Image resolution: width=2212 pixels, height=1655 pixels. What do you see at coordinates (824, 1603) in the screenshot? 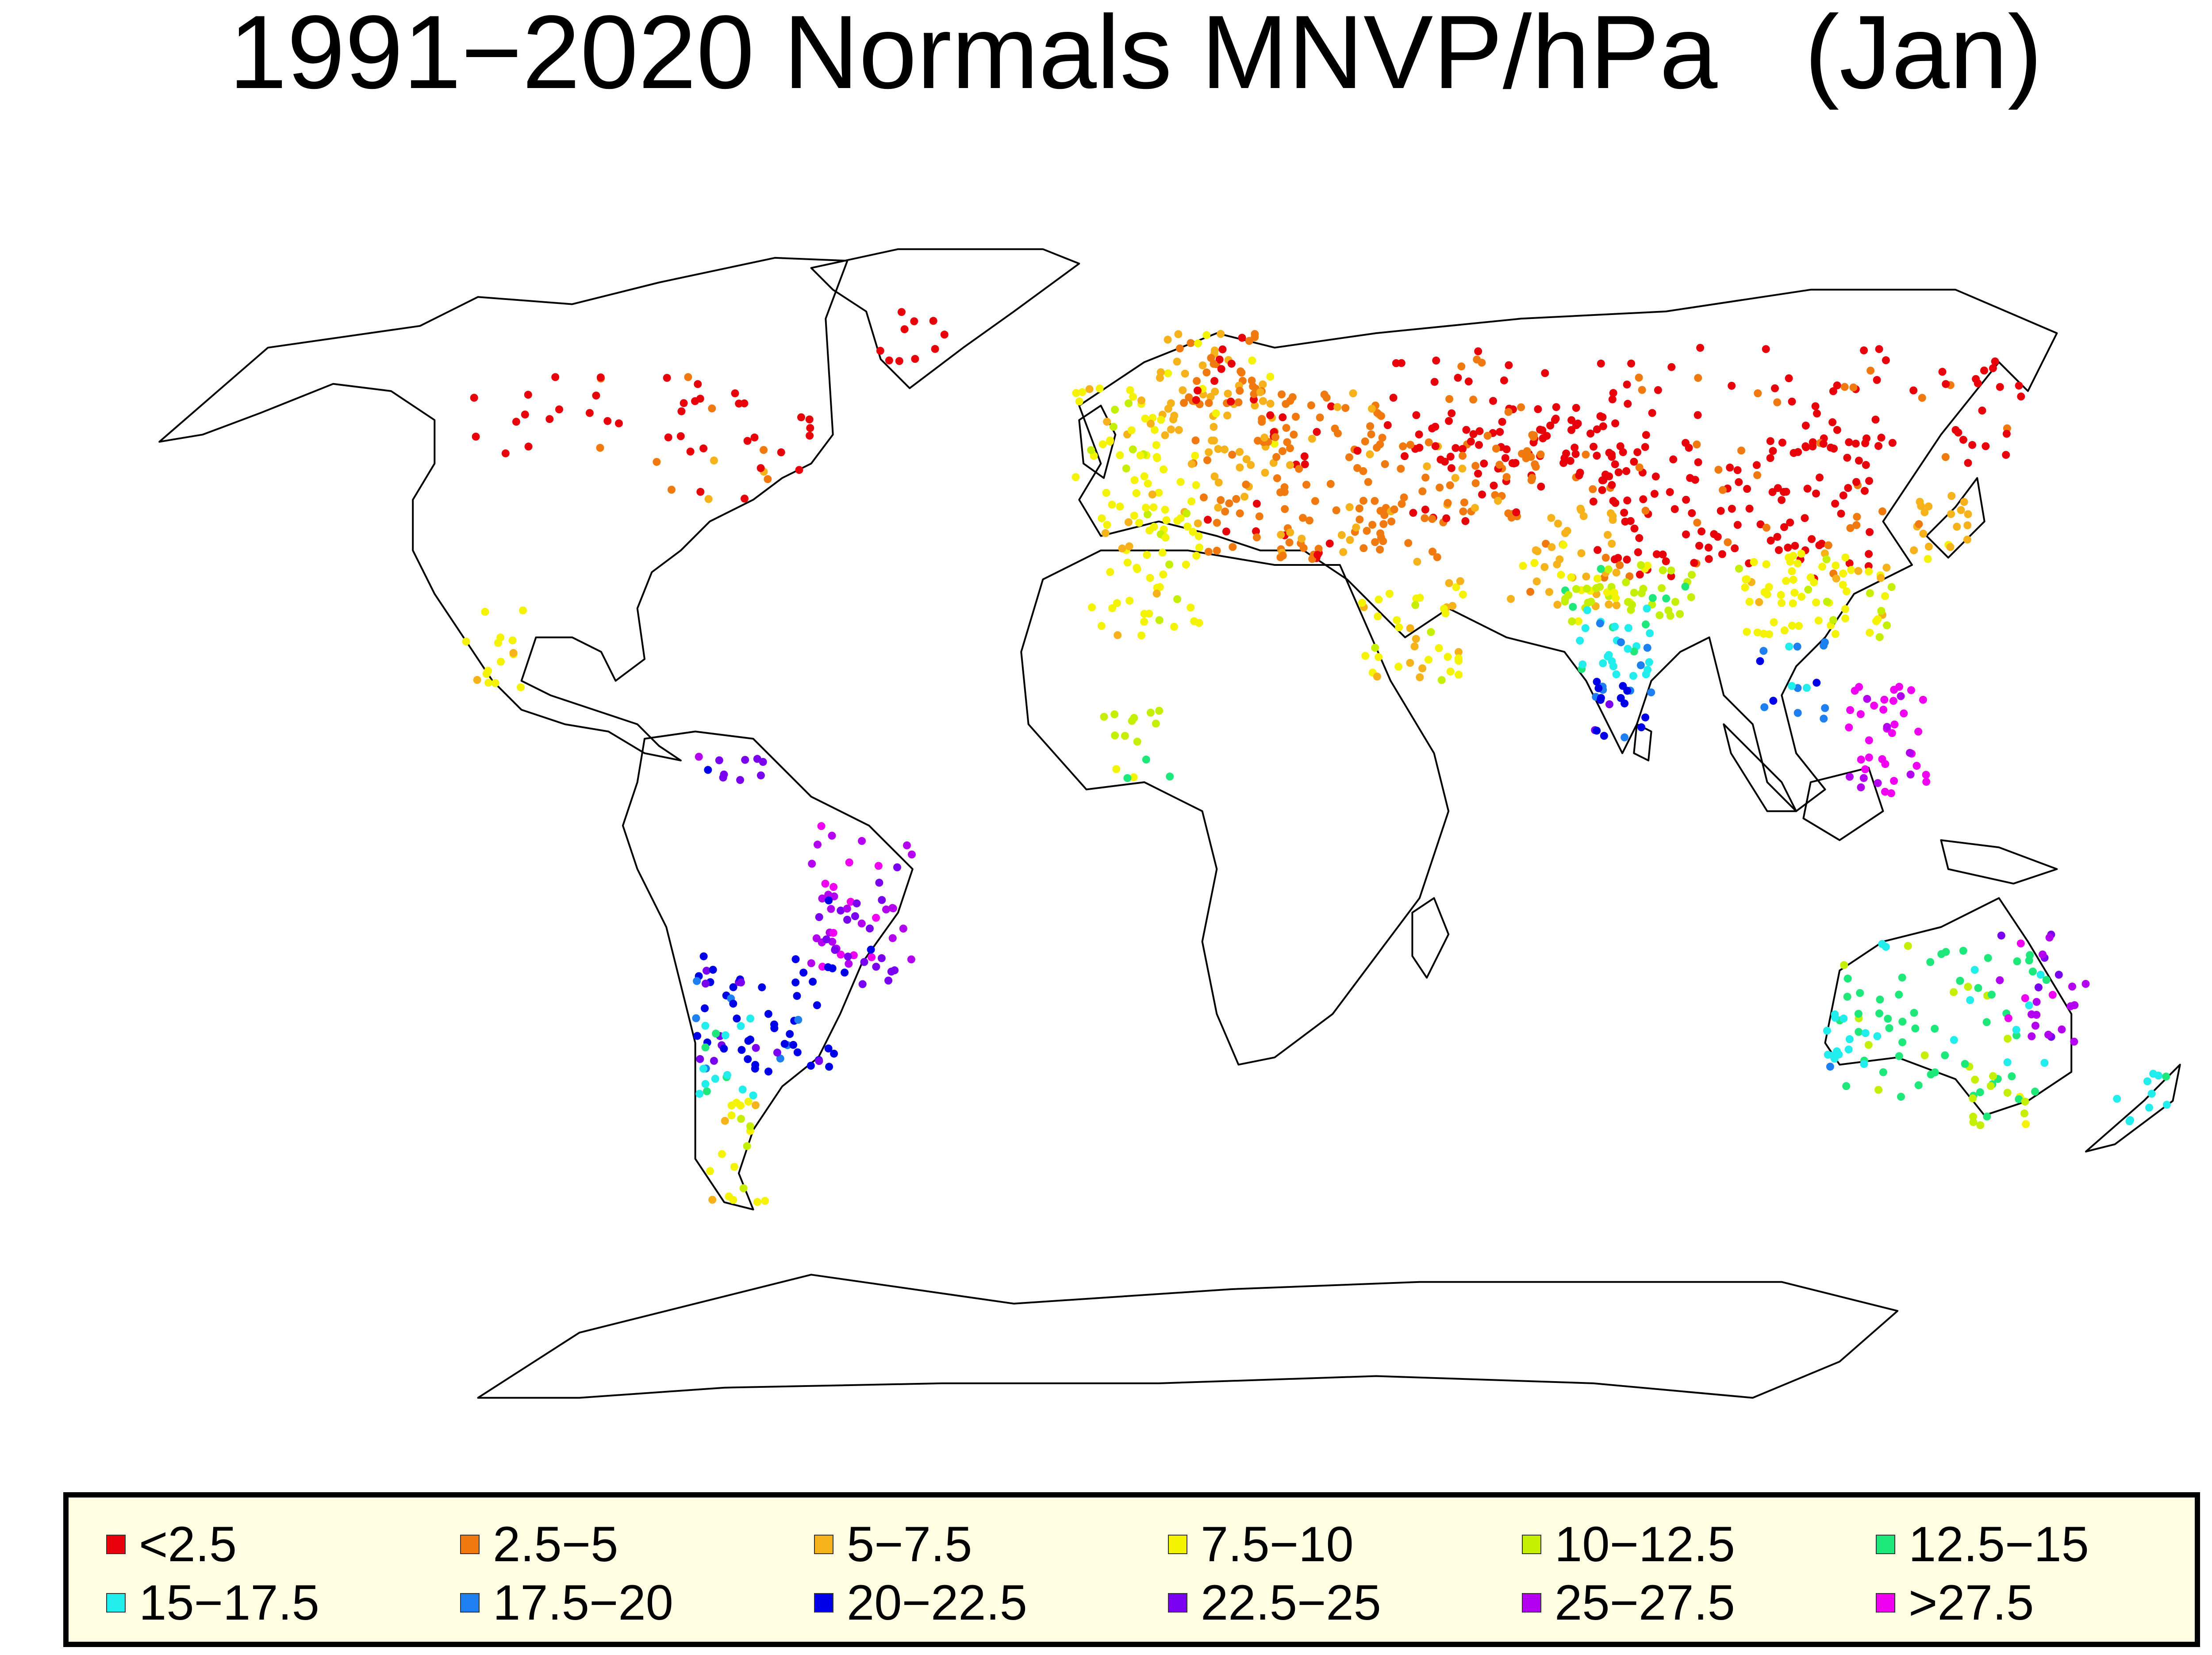
I see `legend-swatch` at bounding box center [824, 1603].